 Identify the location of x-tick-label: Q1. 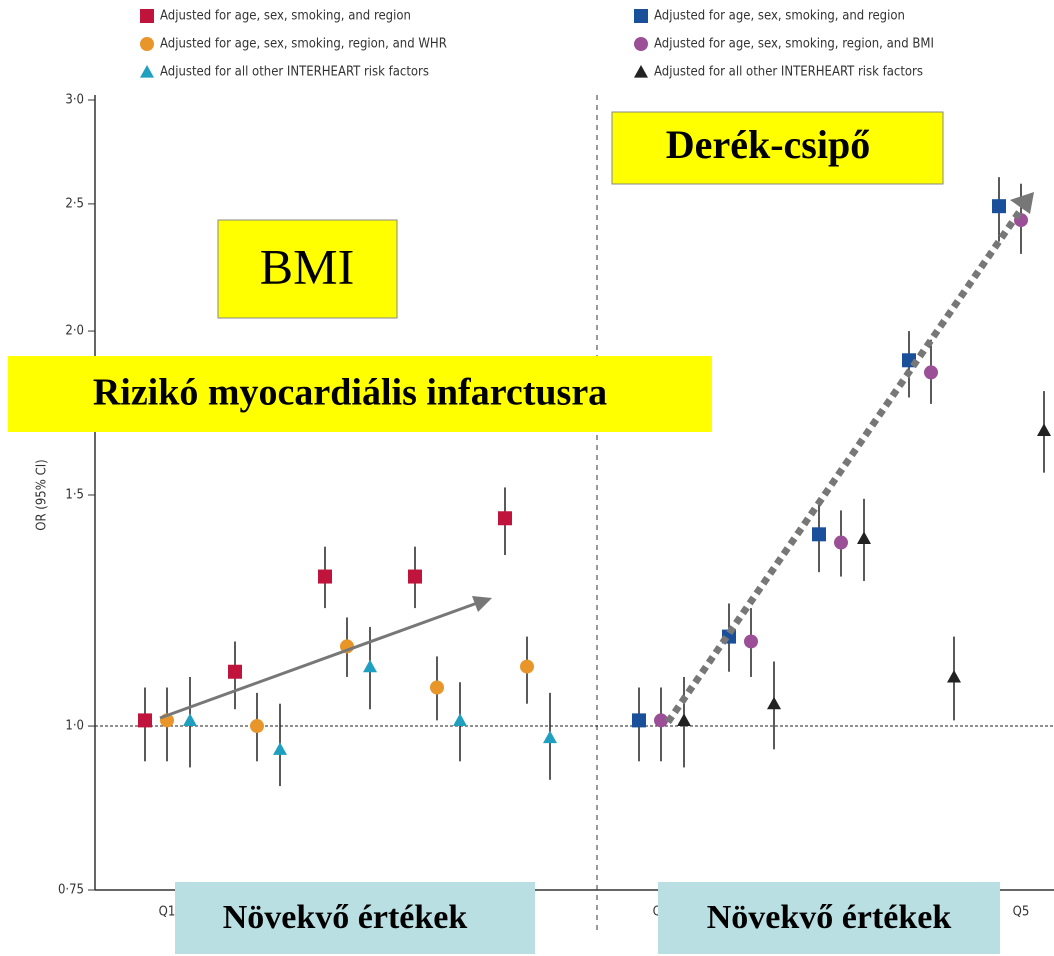
(167, 912).